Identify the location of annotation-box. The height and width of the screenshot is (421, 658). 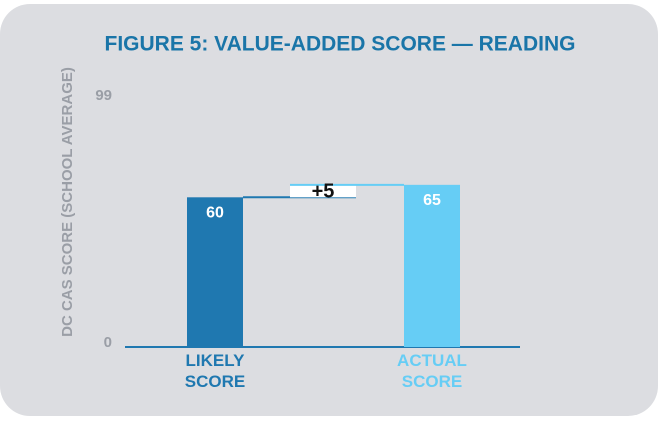
(323, 191).